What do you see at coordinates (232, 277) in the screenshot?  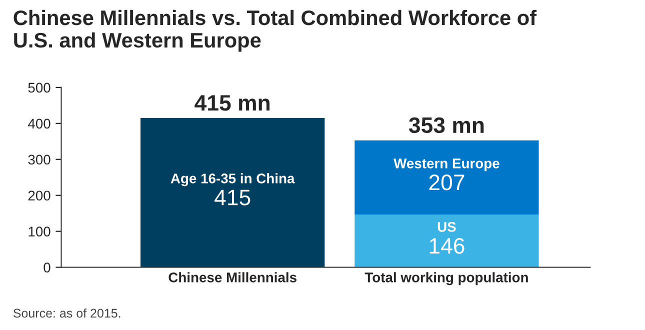 I see `x-tick-label: Chinese Millennials` at bounding box center [232, 277].